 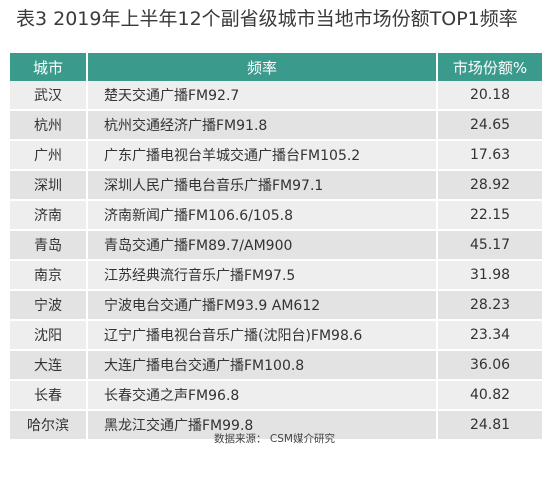 What do you see at coordinates (49, 245) in the screenshot?
I see `cell-city: 青岛` at bounding box center [49, 245].